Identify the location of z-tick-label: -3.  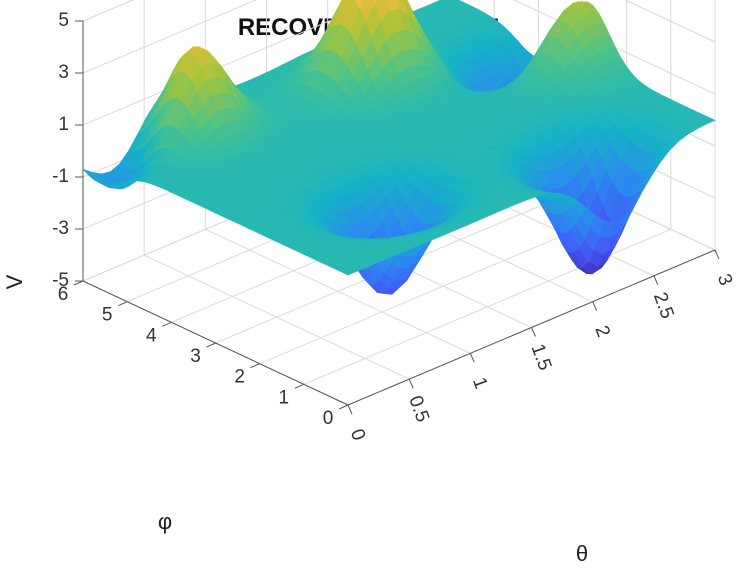
(60, 228).